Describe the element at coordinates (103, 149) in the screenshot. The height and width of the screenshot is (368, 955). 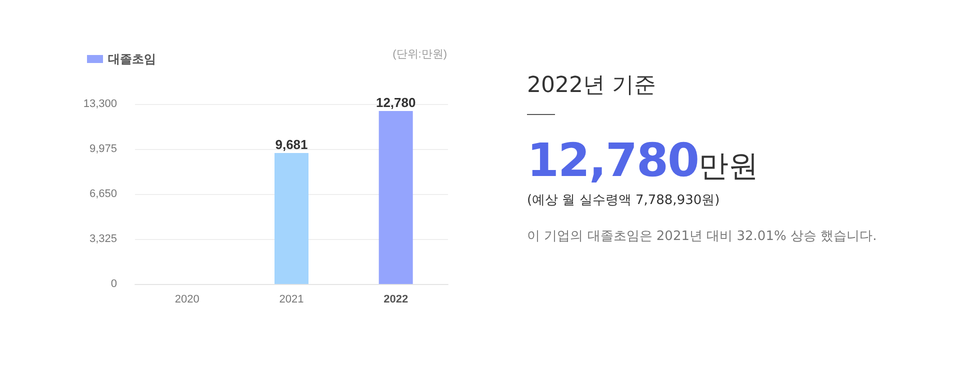
I see `y-tick-label: 9,975` at that location.